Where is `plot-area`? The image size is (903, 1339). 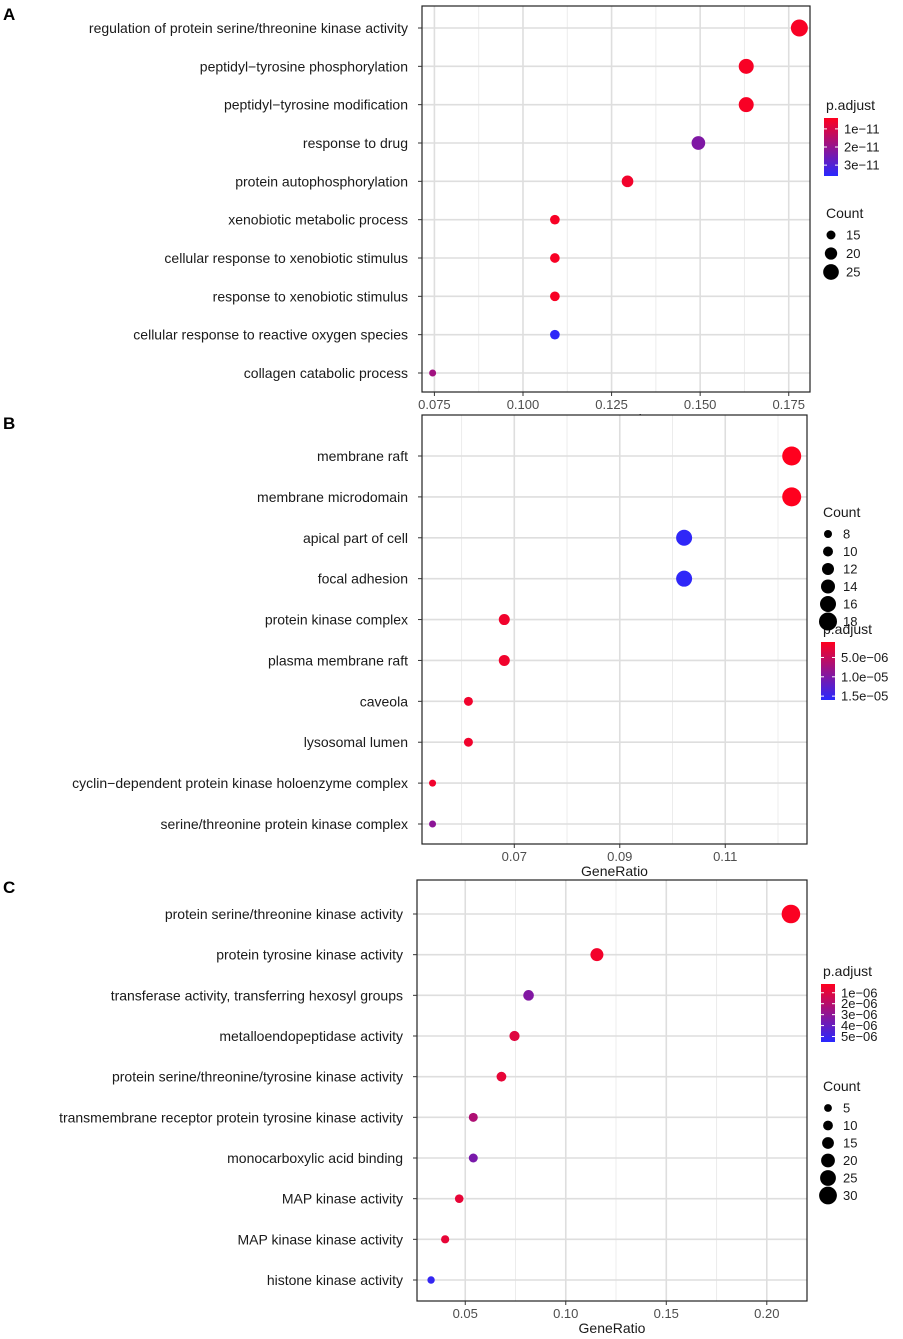
plot-area is located at coordinates (612, 1090).